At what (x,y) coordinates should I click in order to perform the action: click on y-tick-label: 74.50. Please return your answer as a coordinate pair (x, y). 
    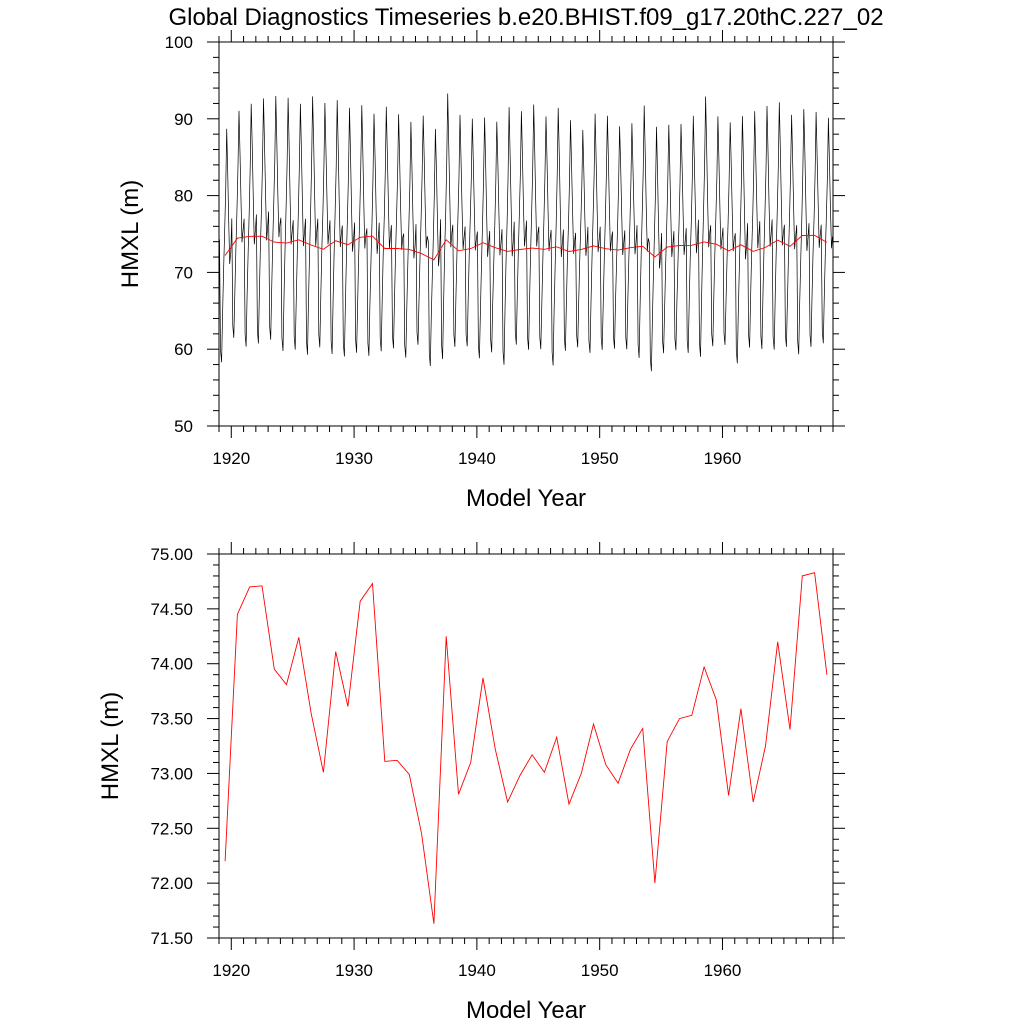
    Looking at the image, I should click on (171, 609).